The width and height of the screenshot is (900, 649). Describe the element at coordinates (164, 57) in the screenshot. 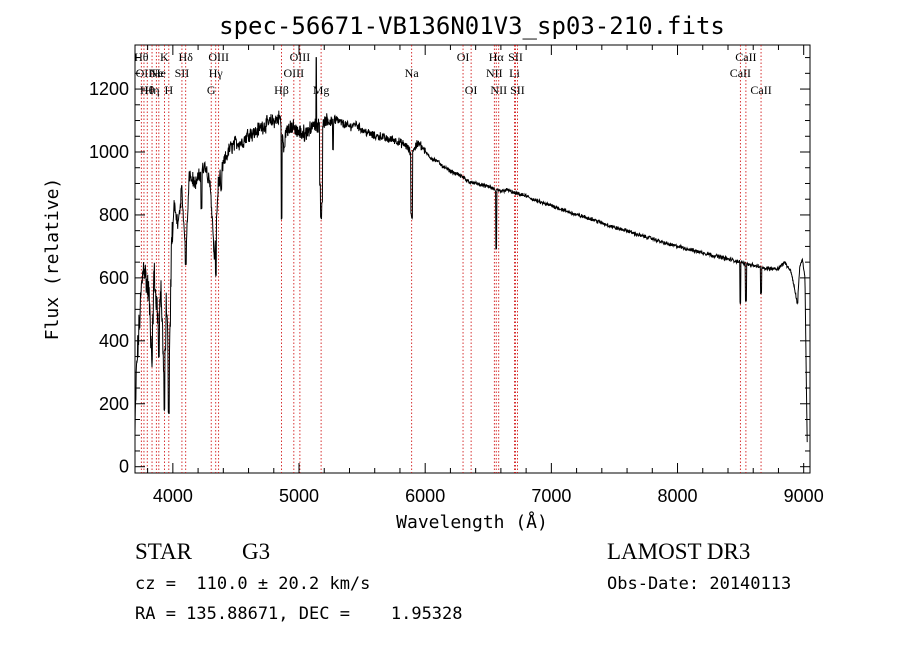

I see `line-label-6: K` at that location.